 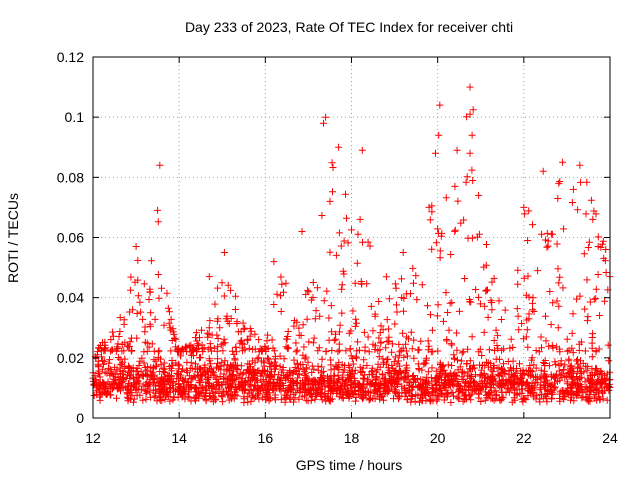 What do you see at coordinates (70, 177) in the screenshot?
I see `y-tick-label: 0.08` at bounding box center [70, 177].